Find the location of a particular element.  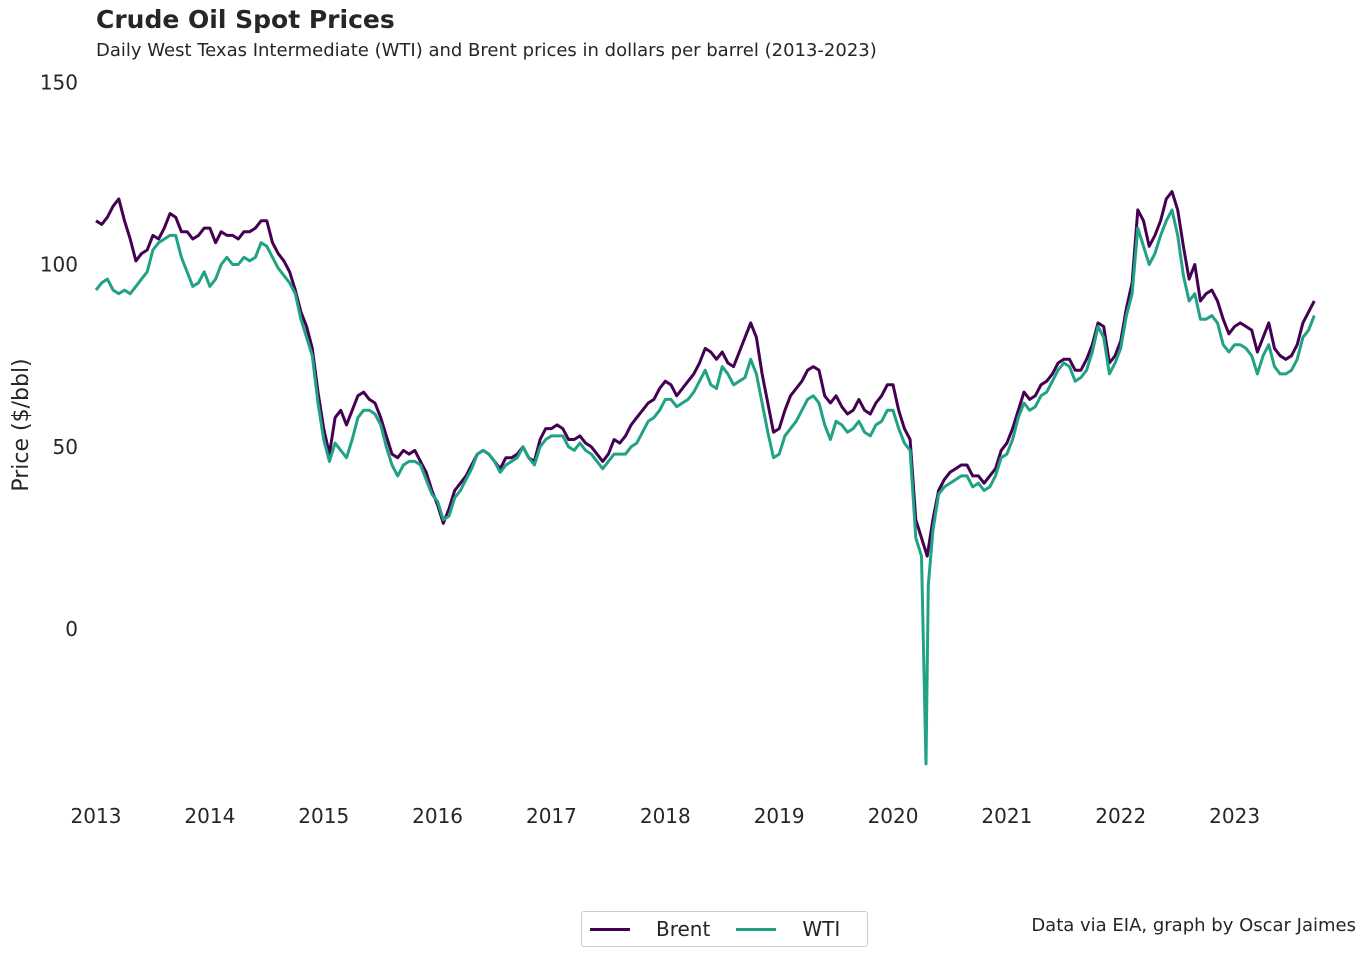

legend-swatch-wti is located at coordinates (756, 929).